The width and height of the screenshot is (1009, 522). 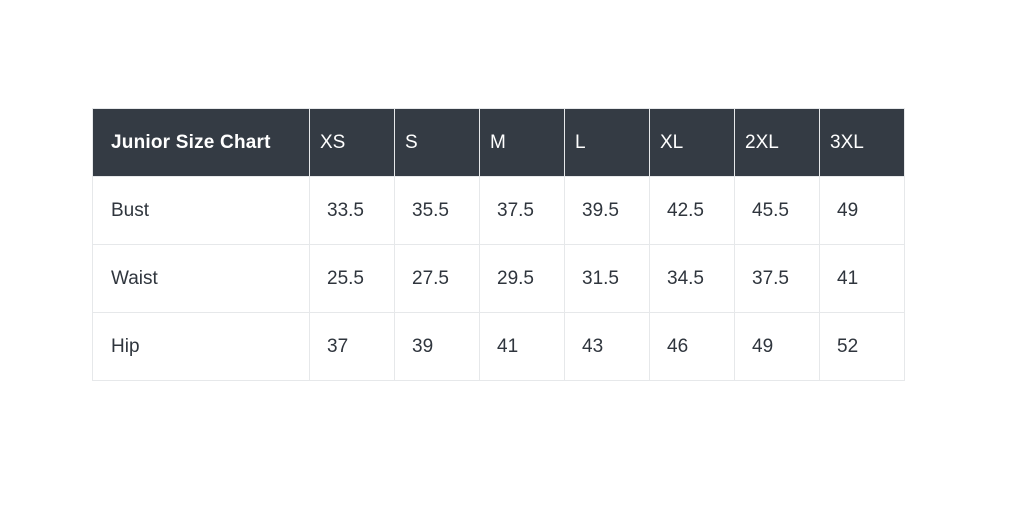 I want to click on cell-bust-3xl: 49, so click(x=862, y=210).